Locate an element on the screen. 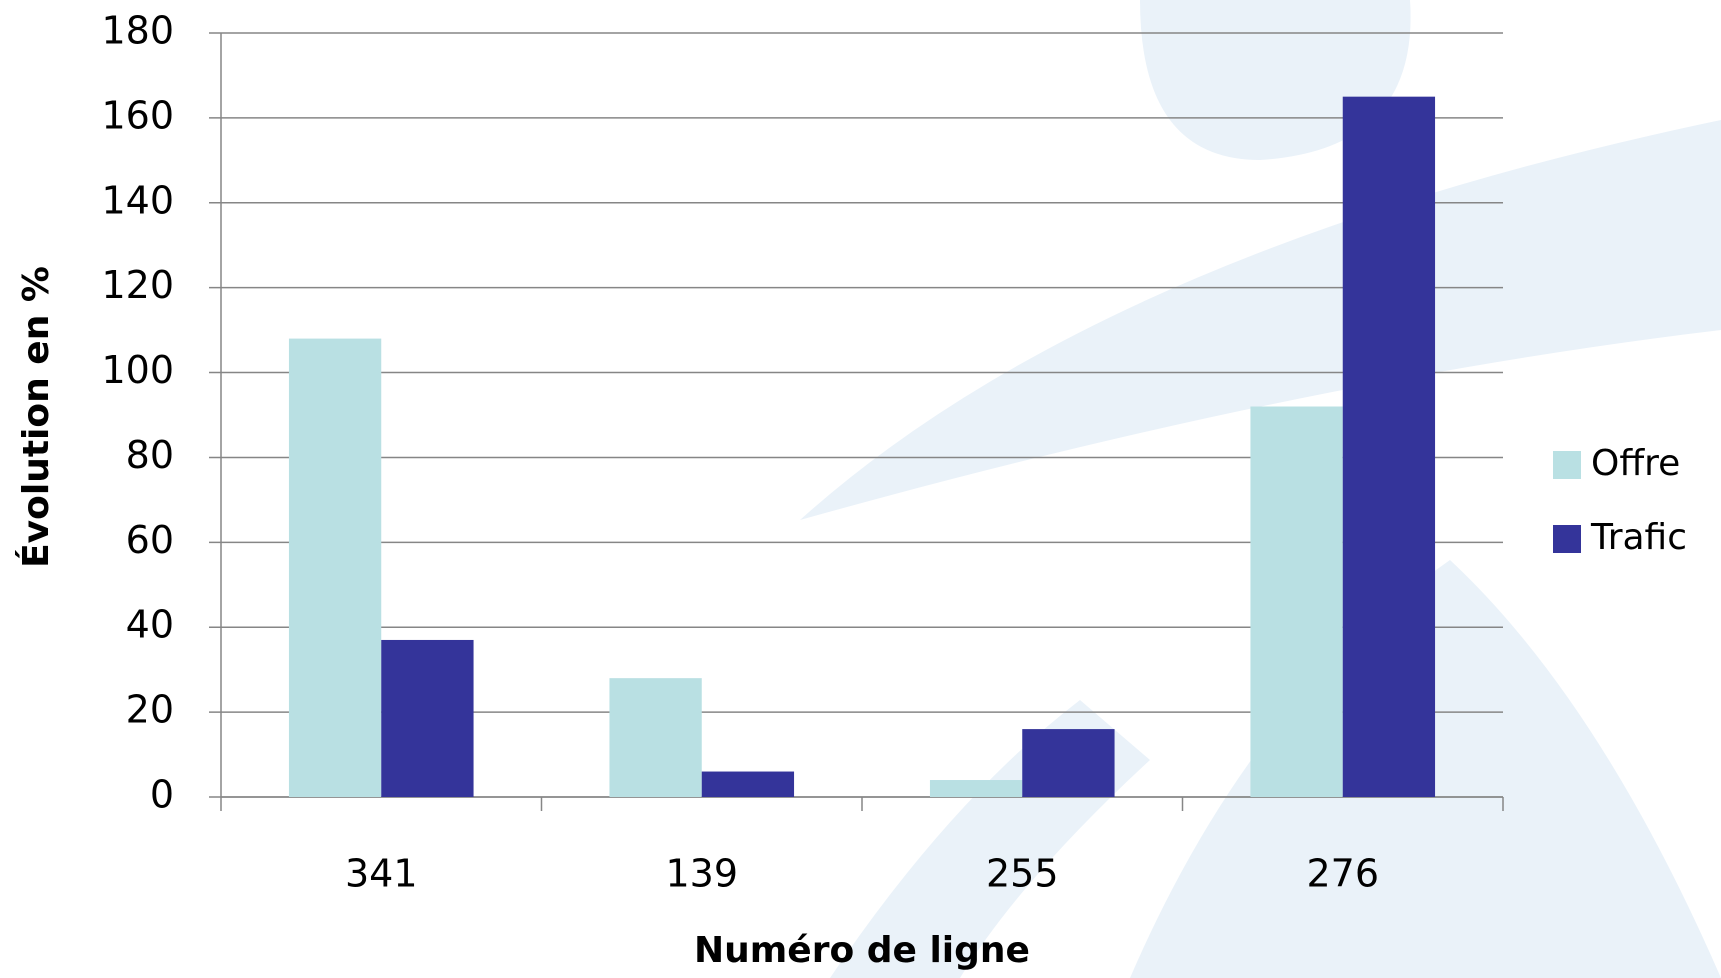 This screenshot has height=978, width=1721. y-tick-label: 100 is located at coordinates (137, 370).